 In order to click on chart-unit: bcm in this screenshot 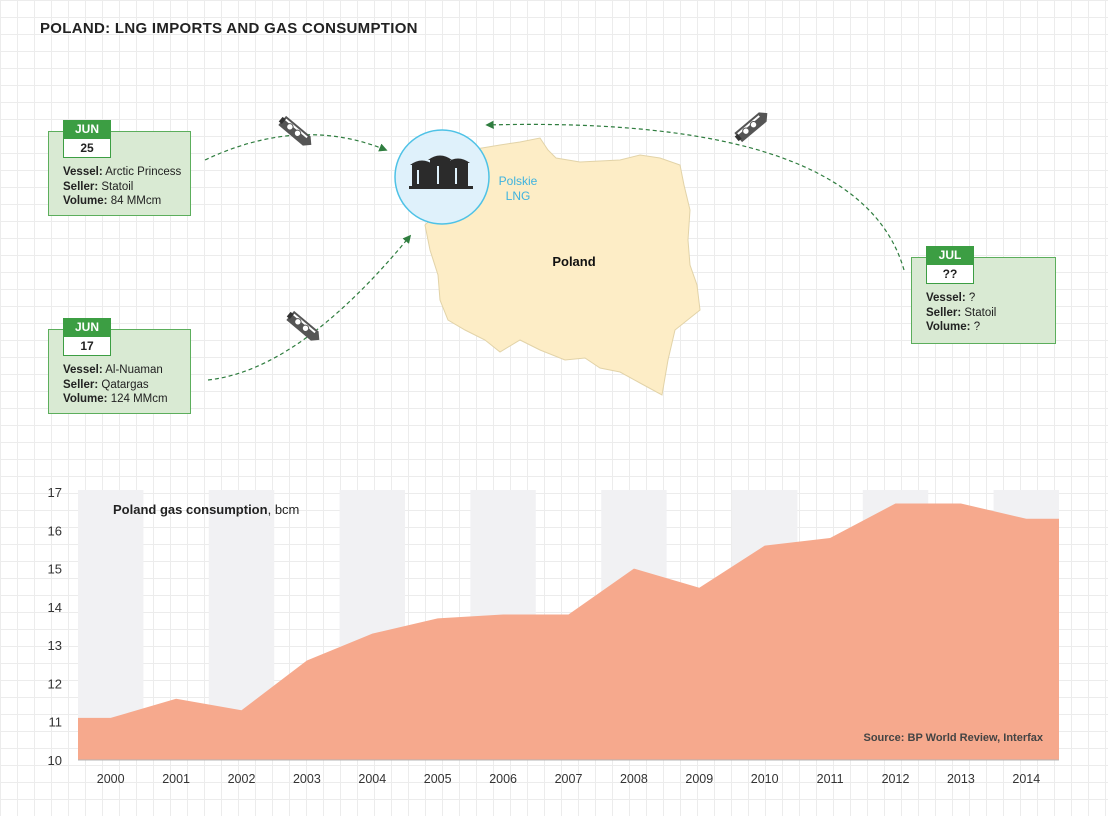, I will do `click(287, 509)`.